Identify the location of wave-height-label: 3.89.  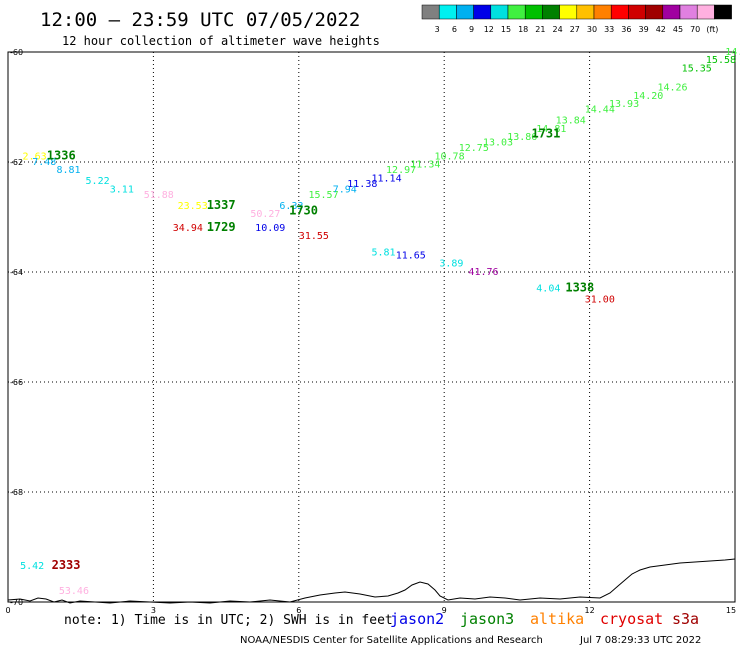
(451, 264).